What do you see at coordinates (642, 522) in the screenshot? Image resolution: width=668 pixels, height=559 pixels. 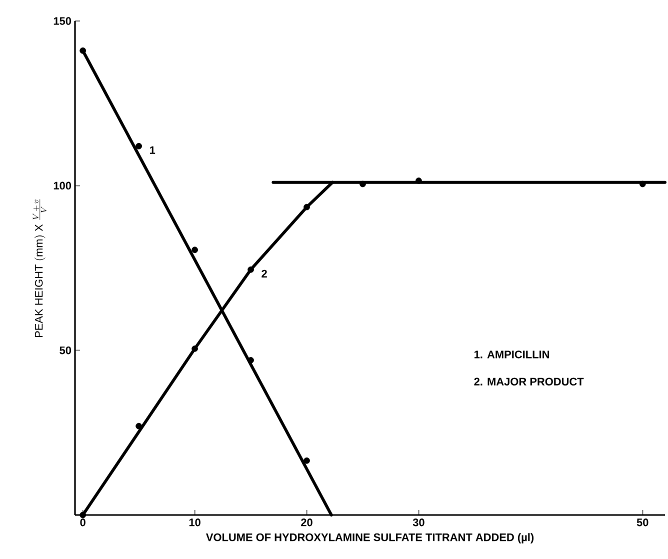 I see `x-tick-label: 50` at bounding box center [642, 522].